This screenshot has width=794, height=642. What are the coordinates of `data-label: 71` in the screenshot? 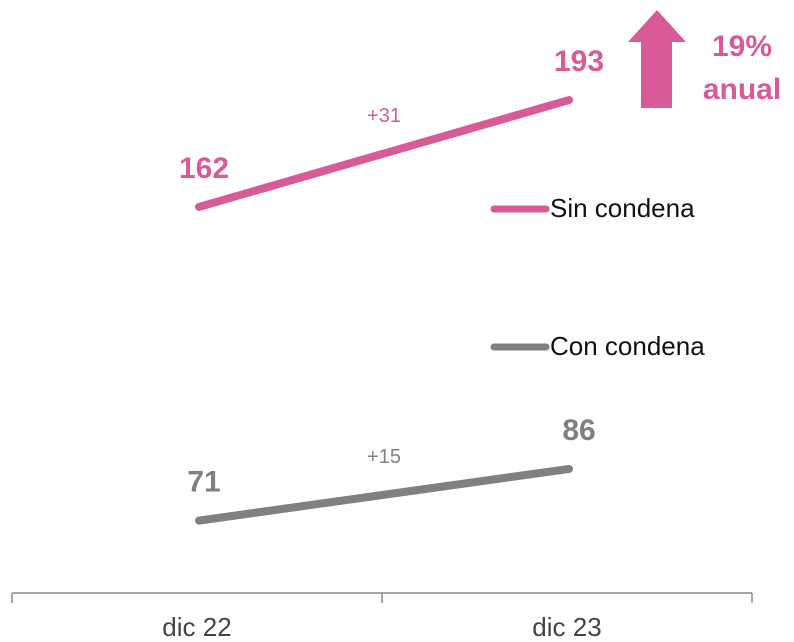 It's located at (203, 482).